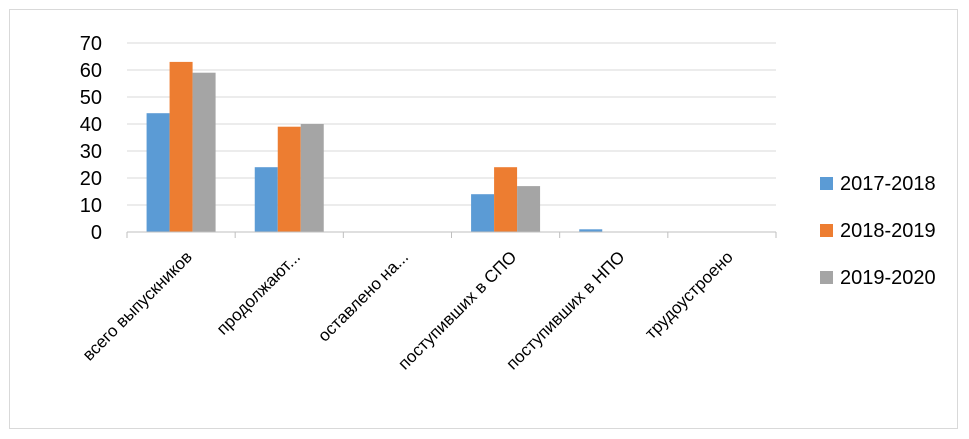 This screenshot has width=969, height=439. What do you see at coordinates (888, 231) in the screenshot?
I see `legend-label: 2018-2019` at bounding box center [888, 231].